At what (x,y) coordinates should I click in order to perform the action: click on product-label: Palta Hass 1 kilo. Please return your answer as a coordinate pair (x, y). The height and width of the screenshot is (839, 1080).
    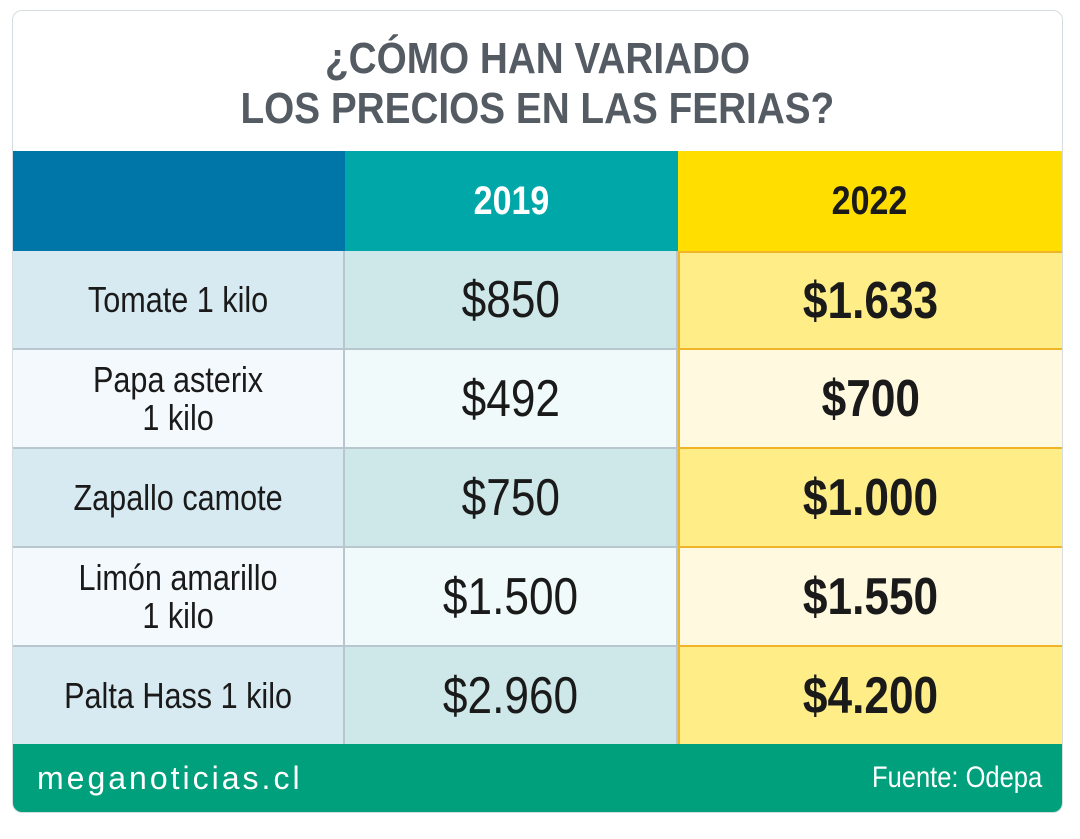
    Looking at the image, I should click on (178, 695).